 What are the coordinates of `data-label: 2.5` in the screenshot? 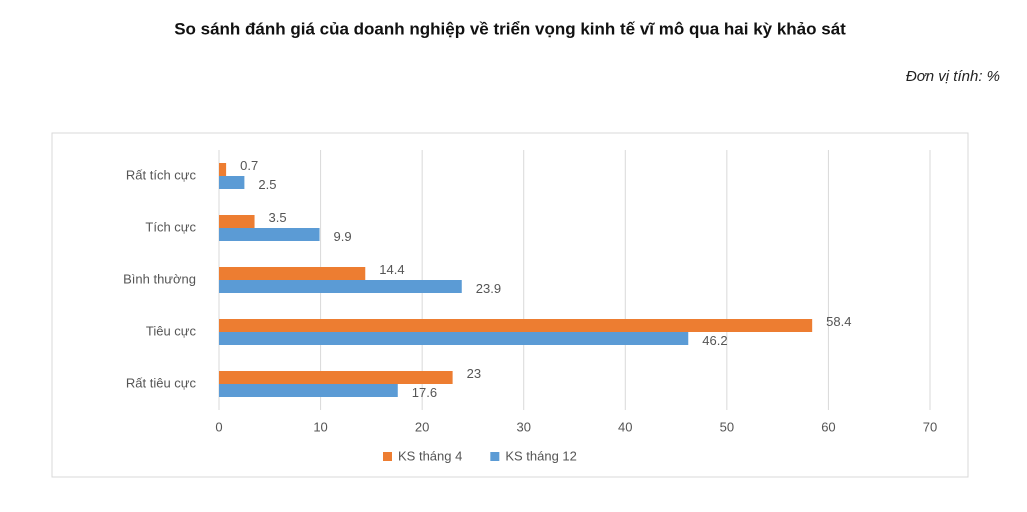 It's located at (267, 184).